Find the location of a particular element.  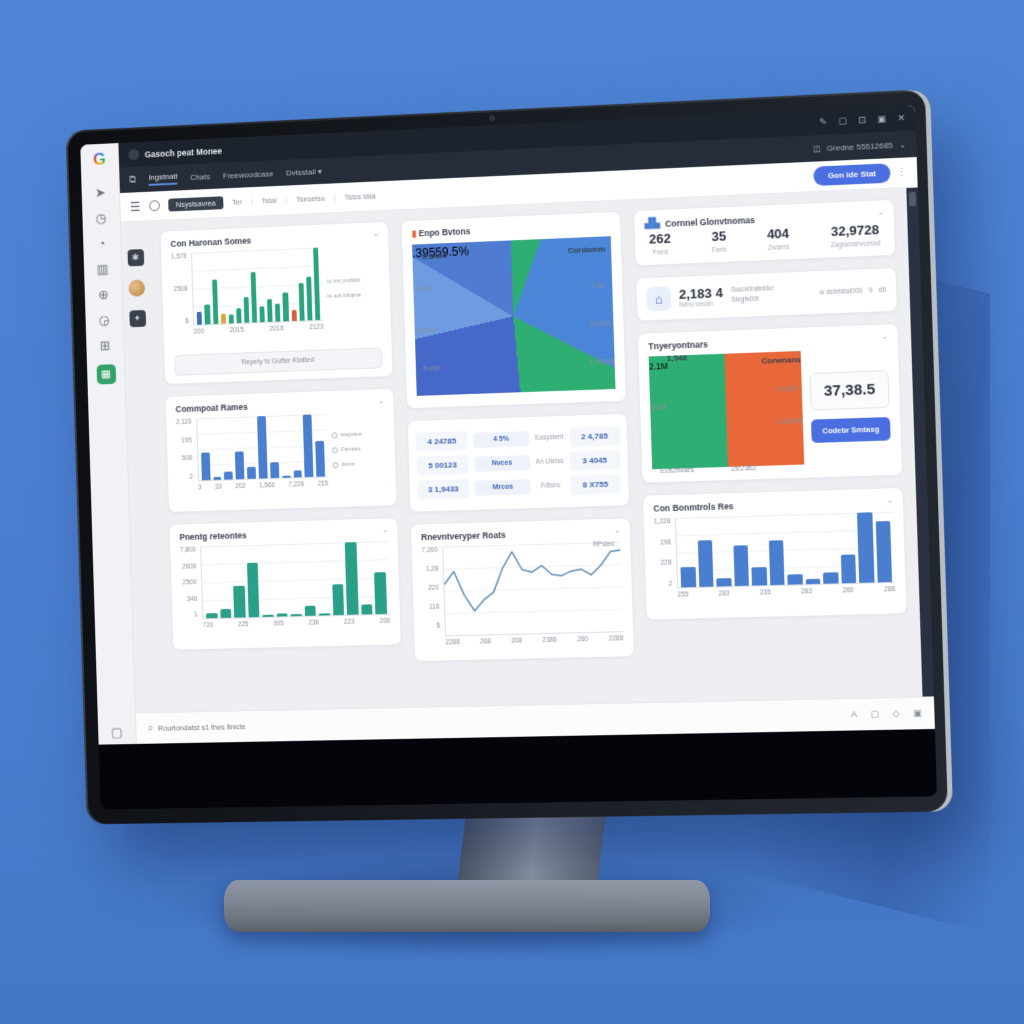

minimize-icon: ▢ is located at coordinates (843, 120).